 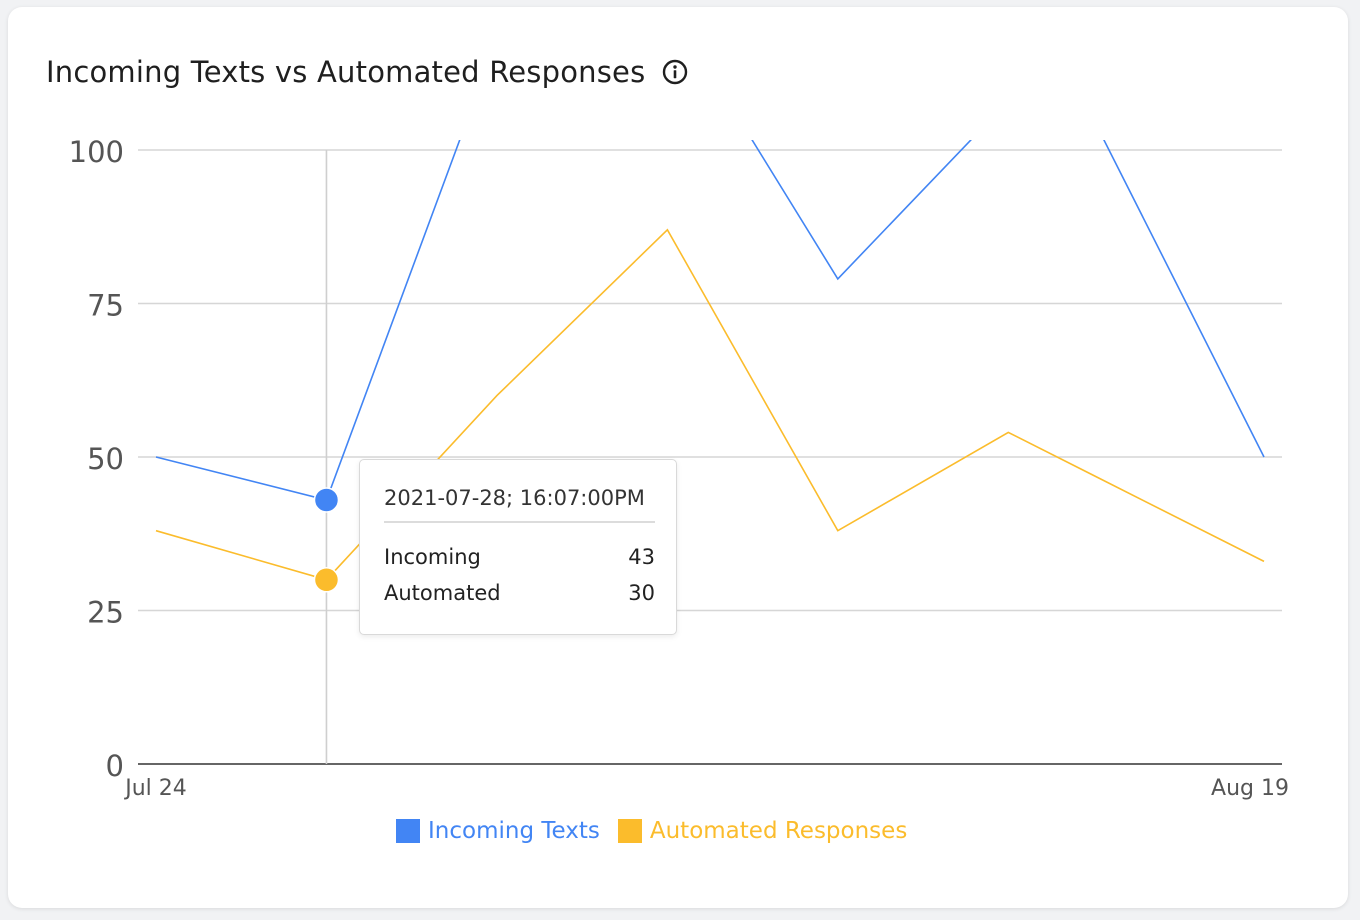 What do you see at coordinates (105, 613) in the screenshot?
I see `y-tick-label: 25` at bounding box center [105, 613].